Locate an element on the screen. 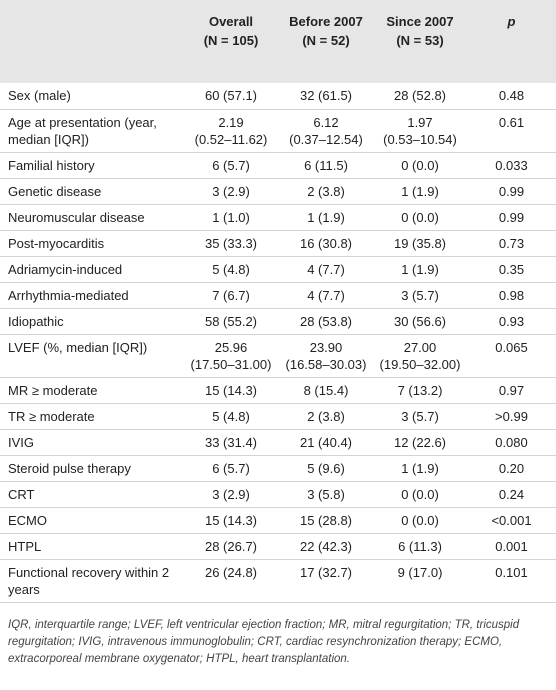 Image resolution: width=556 pixels, height=690 pixels. row-label: MR ≥ moderate is located at coordinates (91, 390).